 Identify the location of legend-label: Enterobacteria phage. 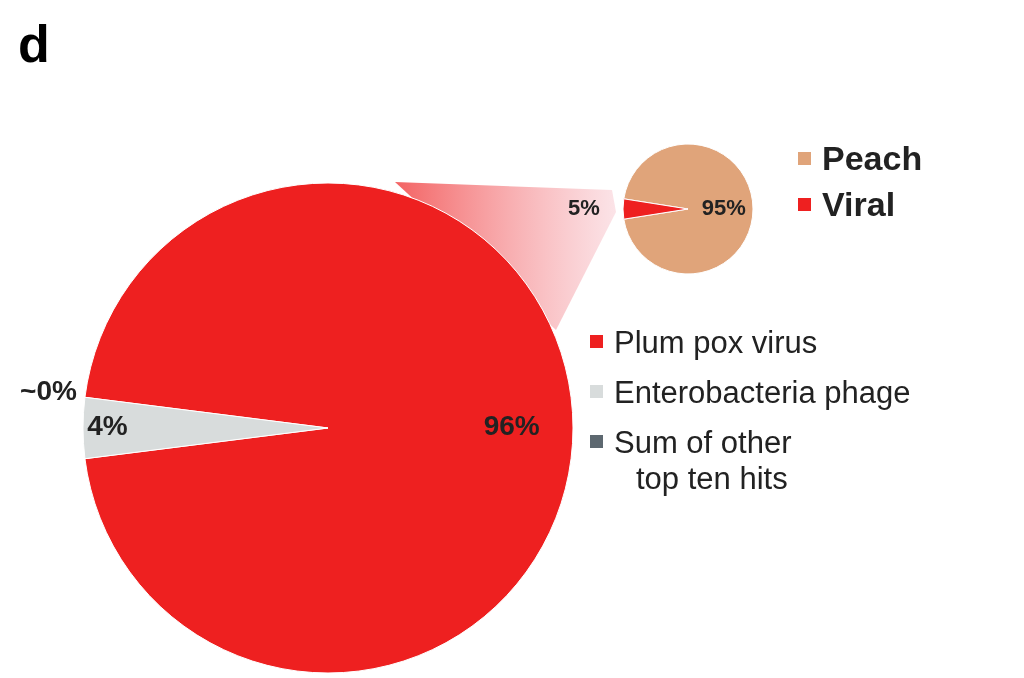
(762, 392).